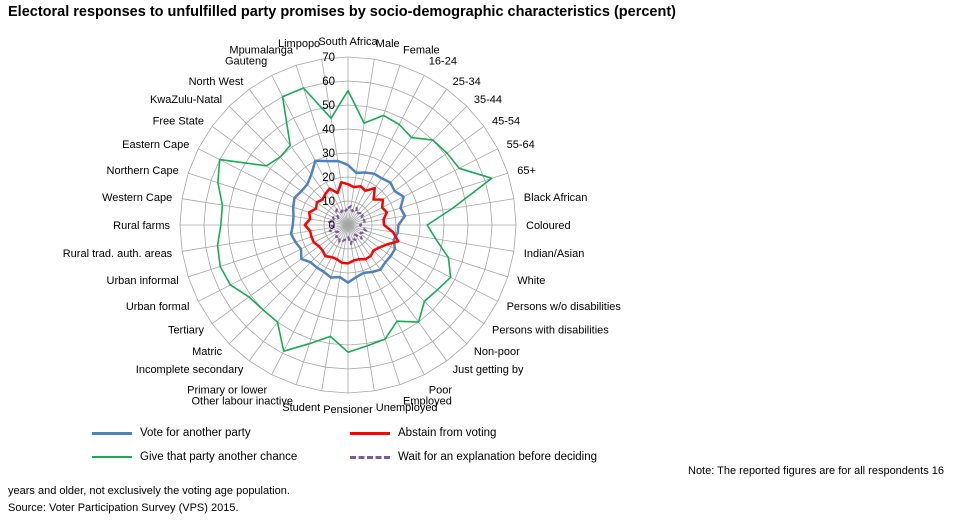  Describe the element at coordinates (137, 198) in the screenshot. I see `category-label: Western Cape` at that location.